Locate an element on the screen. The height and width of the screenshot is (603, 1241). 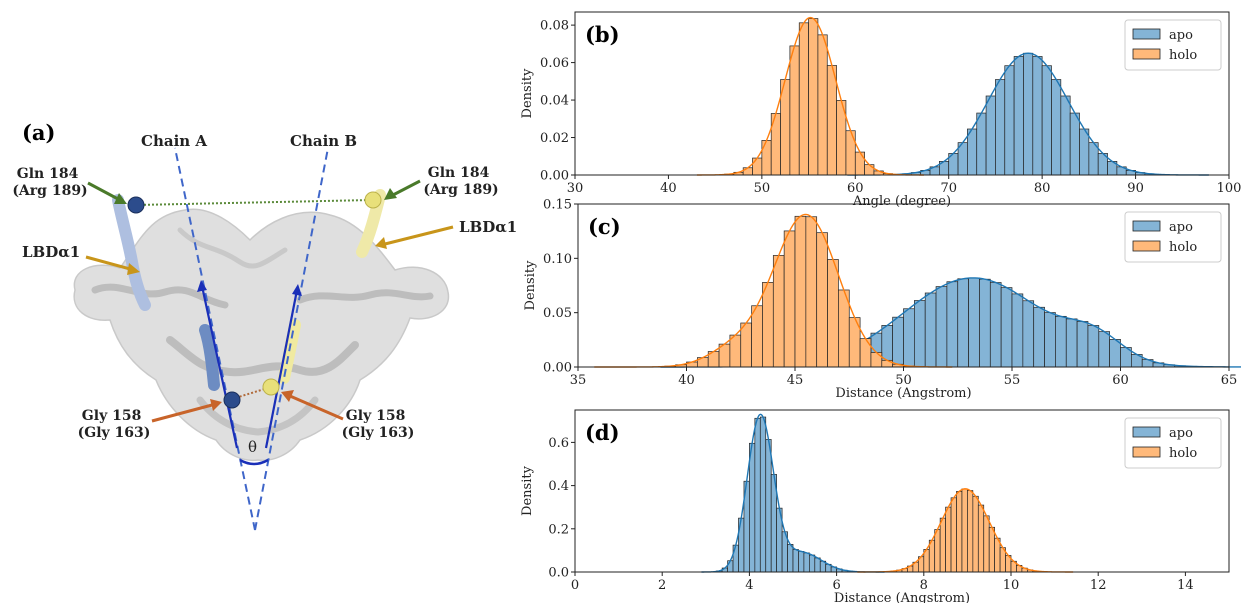
x-tick-label: 4 is located at coordinates (749, 585).